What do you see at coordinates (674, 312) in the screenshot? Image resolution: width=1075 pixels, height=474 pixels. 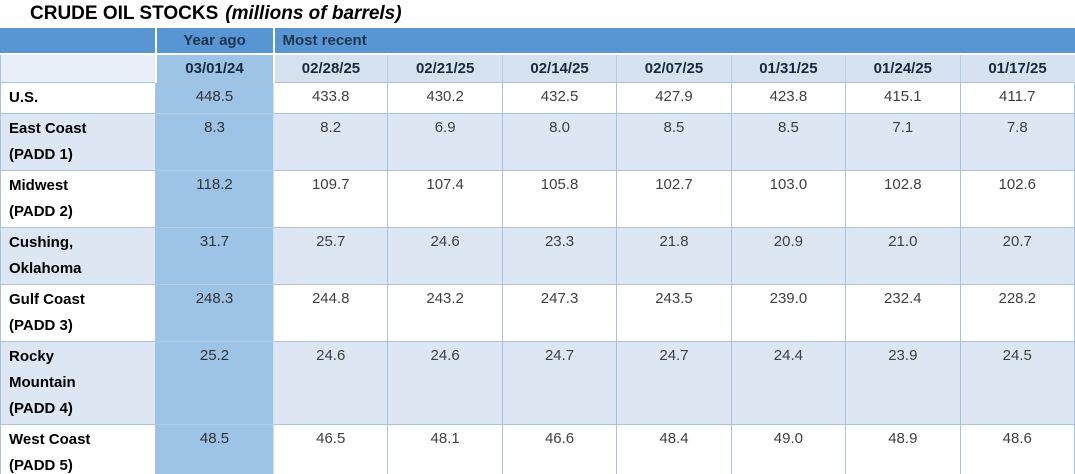 I see `value-cell: 243.5` at bounding box center [674, 312].